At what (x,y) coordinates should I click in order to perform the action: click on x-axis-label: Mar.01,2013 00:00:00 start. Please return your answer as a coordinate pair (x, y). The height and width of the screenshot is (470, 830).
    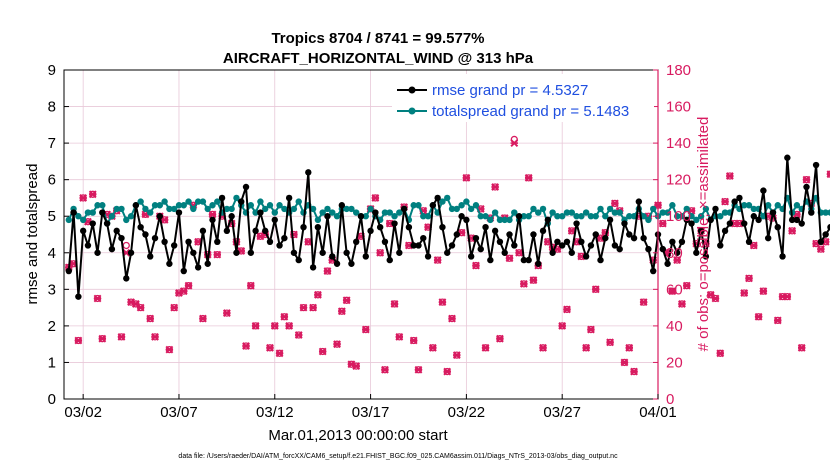
    Looking at the image, I should click on (358, 435).